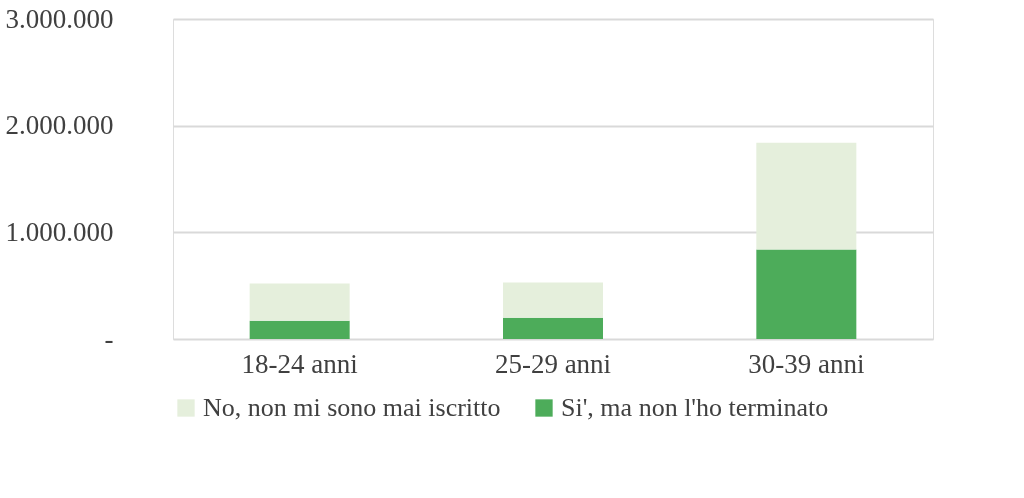  Describe the element at coordinates (553, 363) in the screenshot. I see `x-tick-label: 25-29 anni` at that location.